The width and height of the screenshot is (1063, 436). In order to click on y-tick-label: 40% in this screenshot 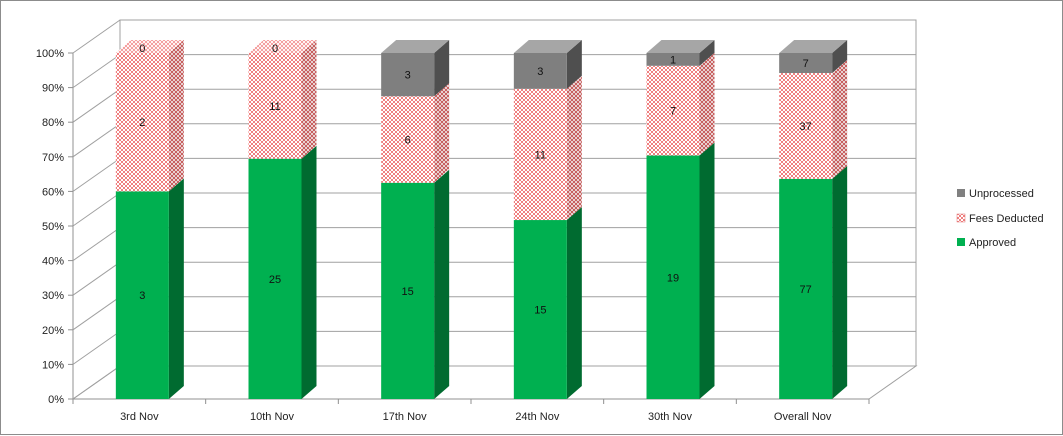, I will do `click(53, 262)`.